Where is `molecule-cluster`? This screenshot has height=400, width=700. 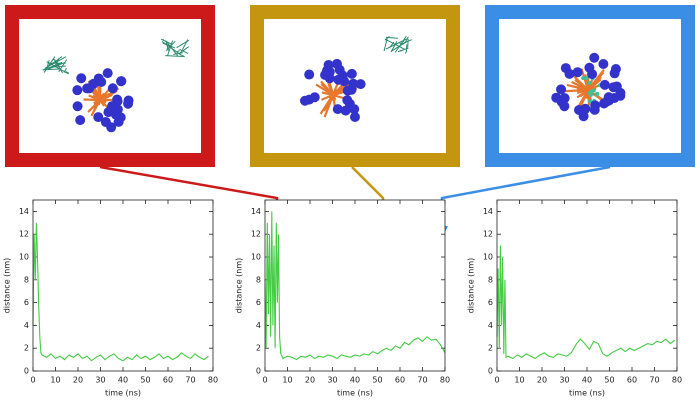
molecule-cluster is located at coordinates (103, 100).